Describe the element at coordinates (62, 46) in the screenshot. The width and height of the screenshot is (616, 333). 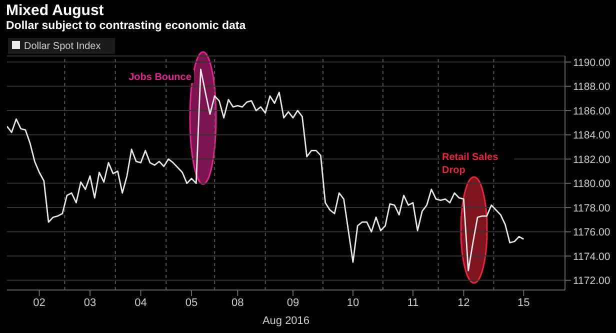
I see `legend-label: Dollar Spot Index` at that location.